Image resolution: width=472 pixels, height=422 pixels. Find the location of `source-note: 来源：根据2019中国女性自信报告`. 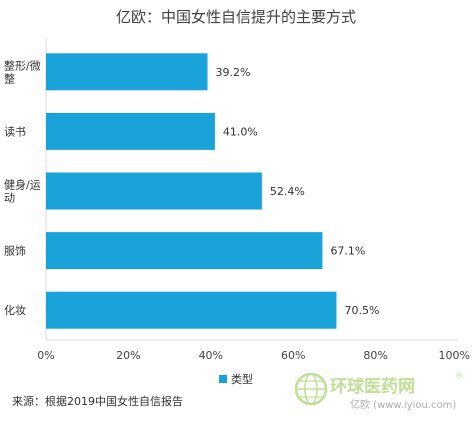

source-note: 来源：根据2019中国女性自信报告 is located at coordinates (97, 401).